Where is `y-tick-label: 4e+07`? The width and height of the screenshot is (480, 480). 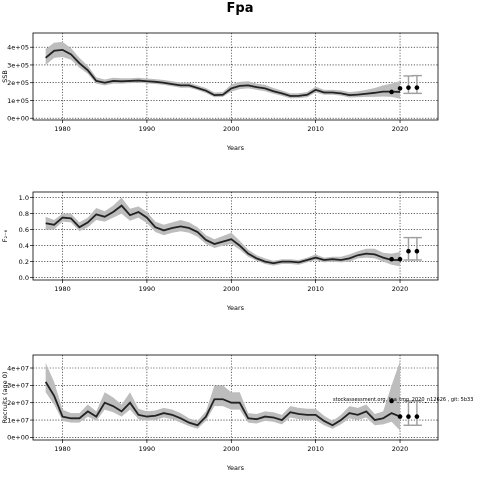
y-tick-label: 4e+07 is located at coordinates (18, 368).